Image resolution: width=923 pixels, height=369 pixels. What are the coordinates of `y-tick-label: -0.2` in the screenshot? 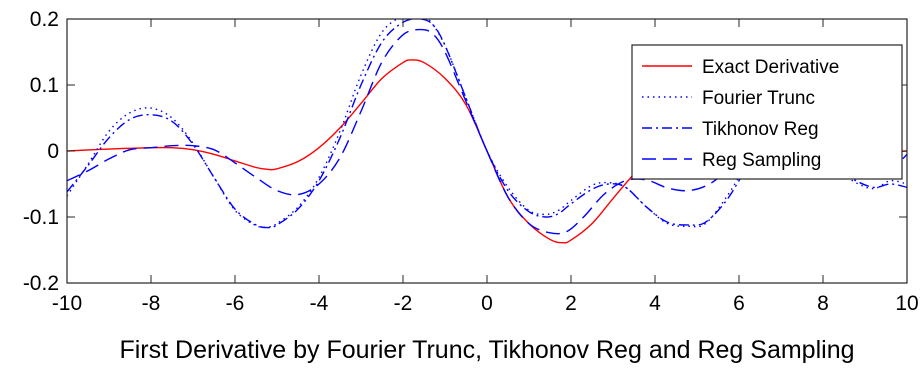 It's located at (41, 283).